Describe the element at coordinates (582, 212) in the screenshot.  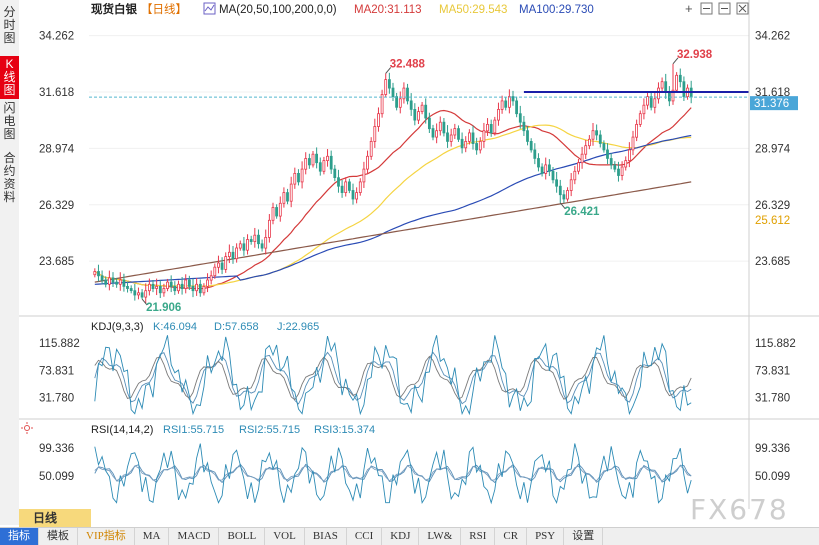
I see `low-annotation: 26.421` at that location.